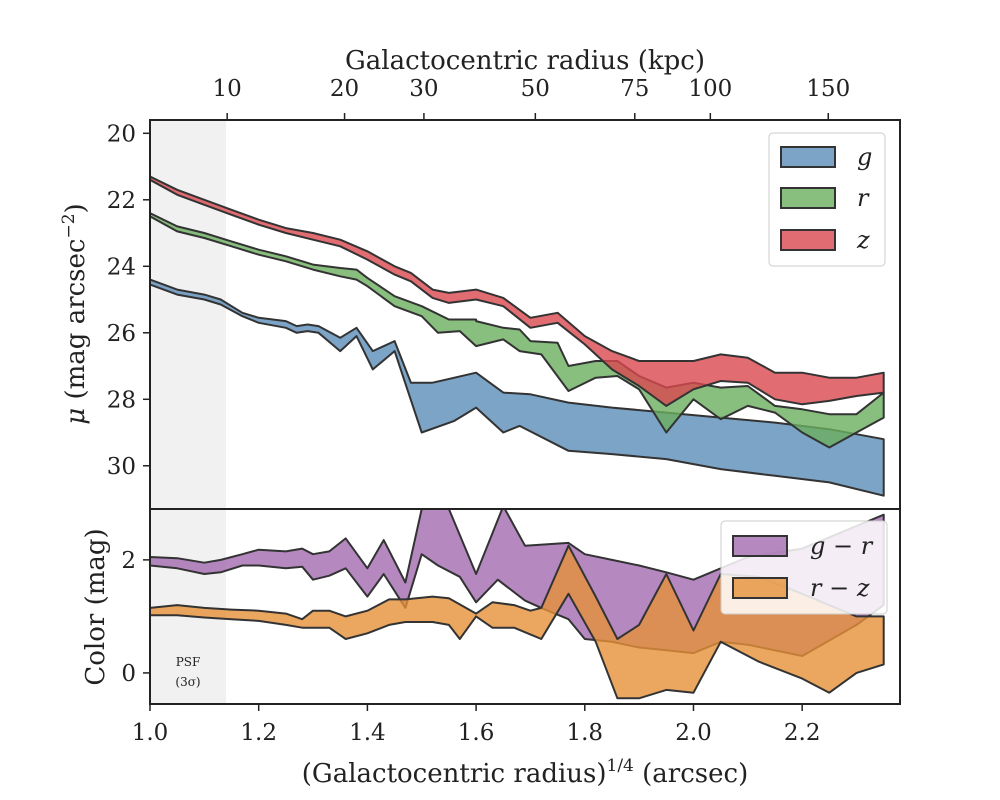  What do you see at coordinates (96, 606) in the screenshot?
I see `bottom-y-axis-title: Color (mag)` at bounding box center [96, 606].